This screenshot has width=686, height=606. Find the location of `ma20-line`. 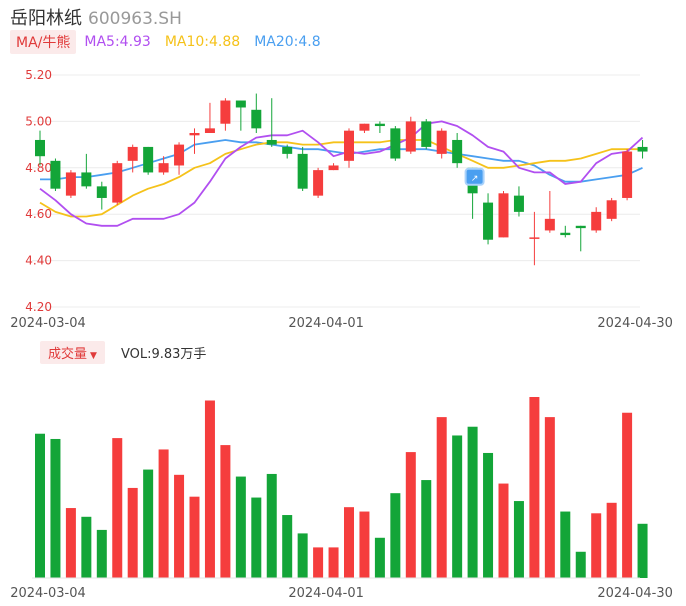

ma20-line is located at coordinates (341, 161).